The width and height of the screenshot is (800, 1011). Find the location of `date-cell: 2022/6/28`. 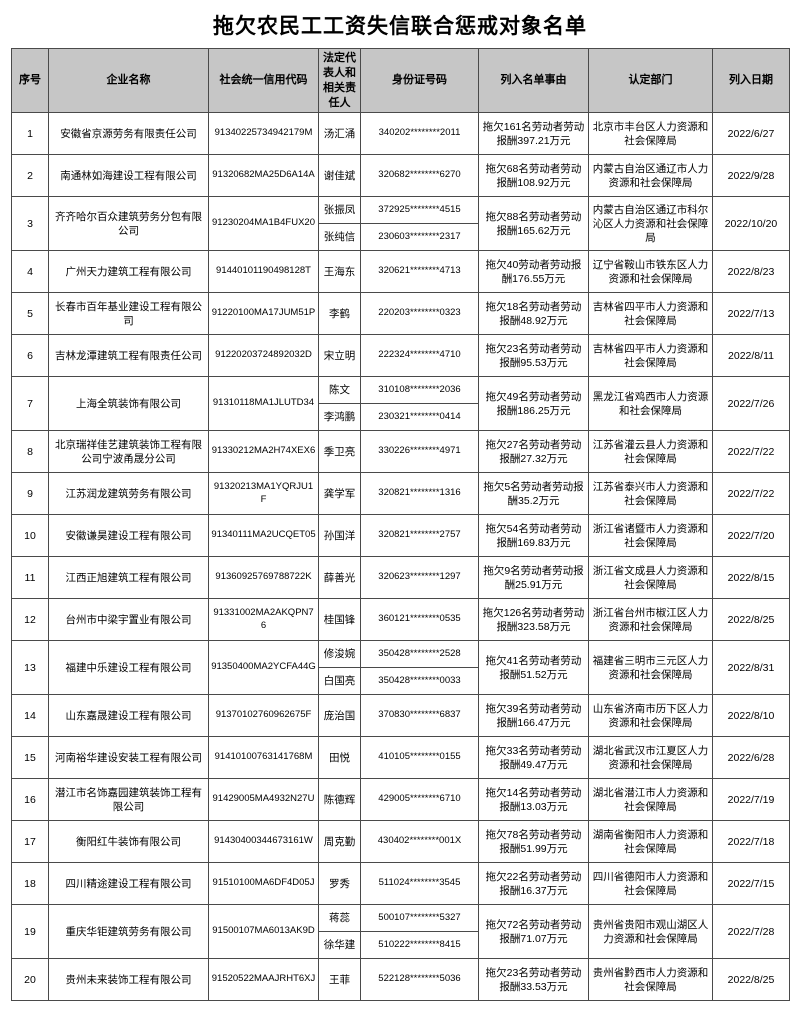

date-cell: 2022/6/28 is located at coordinates (751, 758).